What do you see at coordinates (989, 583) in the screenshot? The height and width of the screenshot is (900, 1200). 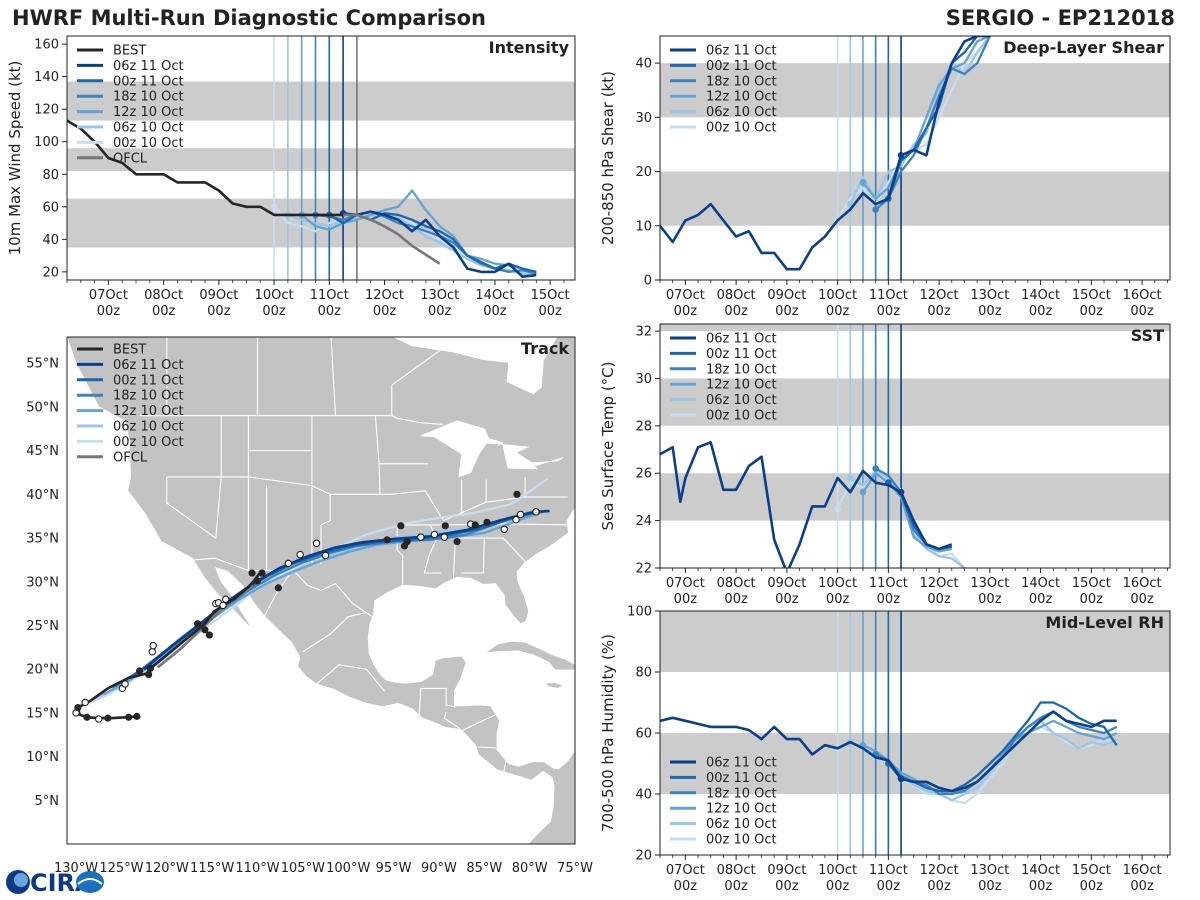 I see `x-tick-label: 13Oct` at bounding box center [989, 583].